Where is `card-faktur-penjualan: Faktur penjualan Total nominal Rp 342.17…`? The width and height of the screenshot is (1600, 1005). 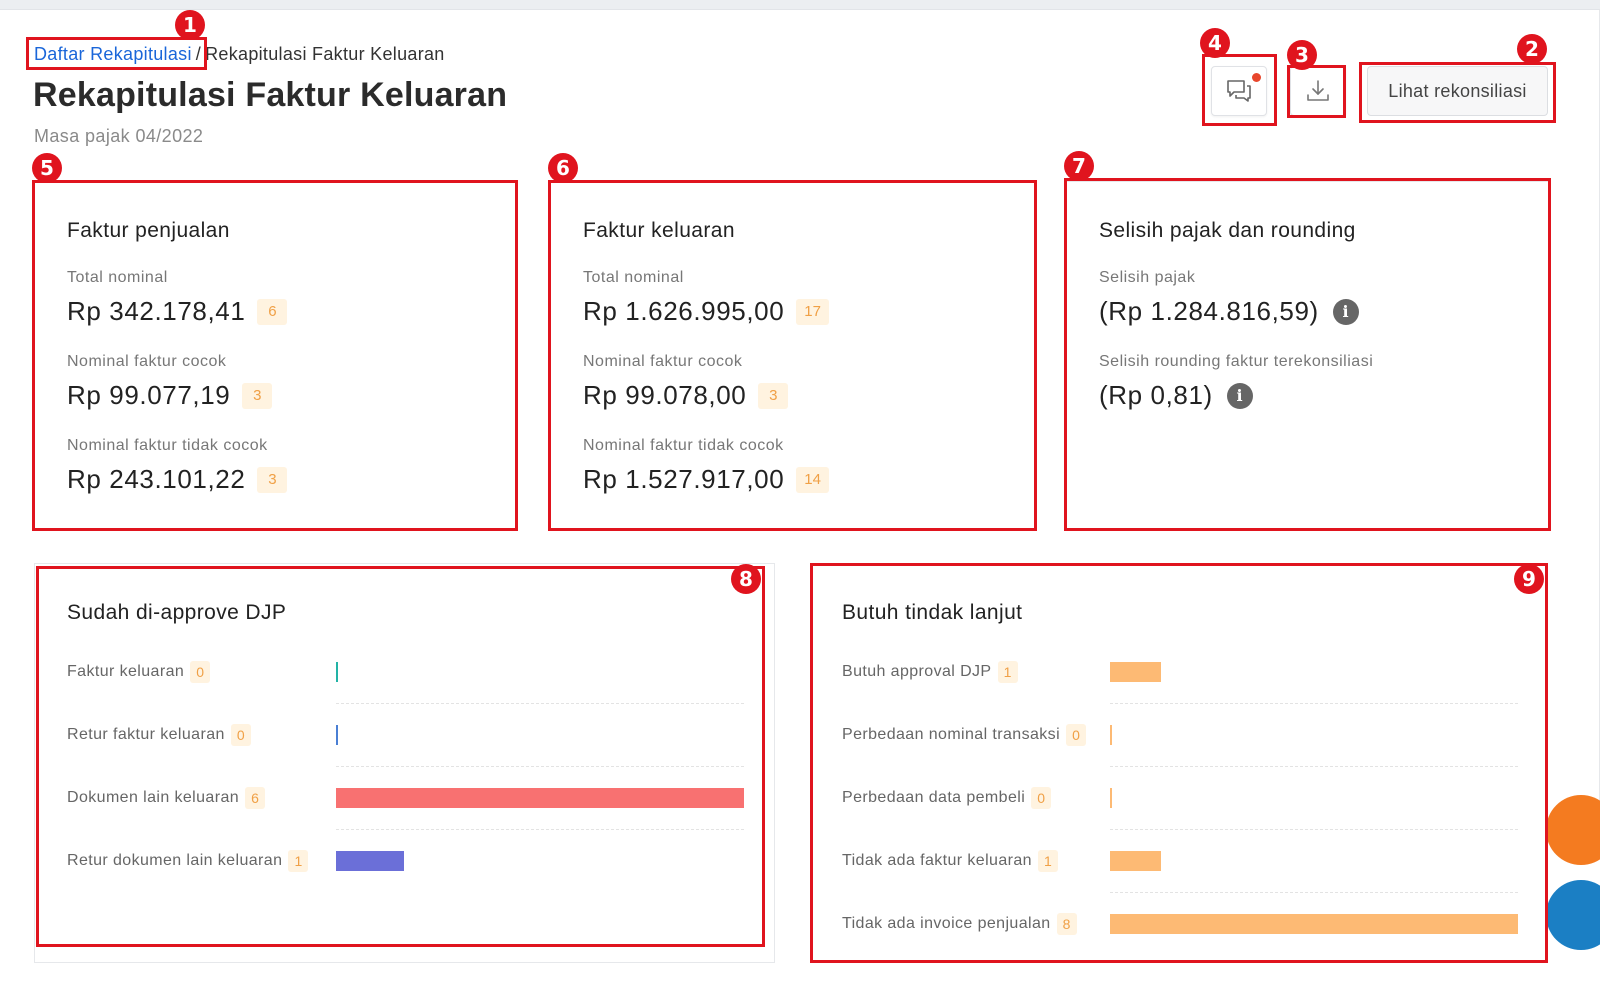 card-faktur-penjualan: Faktur penjualan Total nominal Rp 342.17… is located at coordinates (275, 355).